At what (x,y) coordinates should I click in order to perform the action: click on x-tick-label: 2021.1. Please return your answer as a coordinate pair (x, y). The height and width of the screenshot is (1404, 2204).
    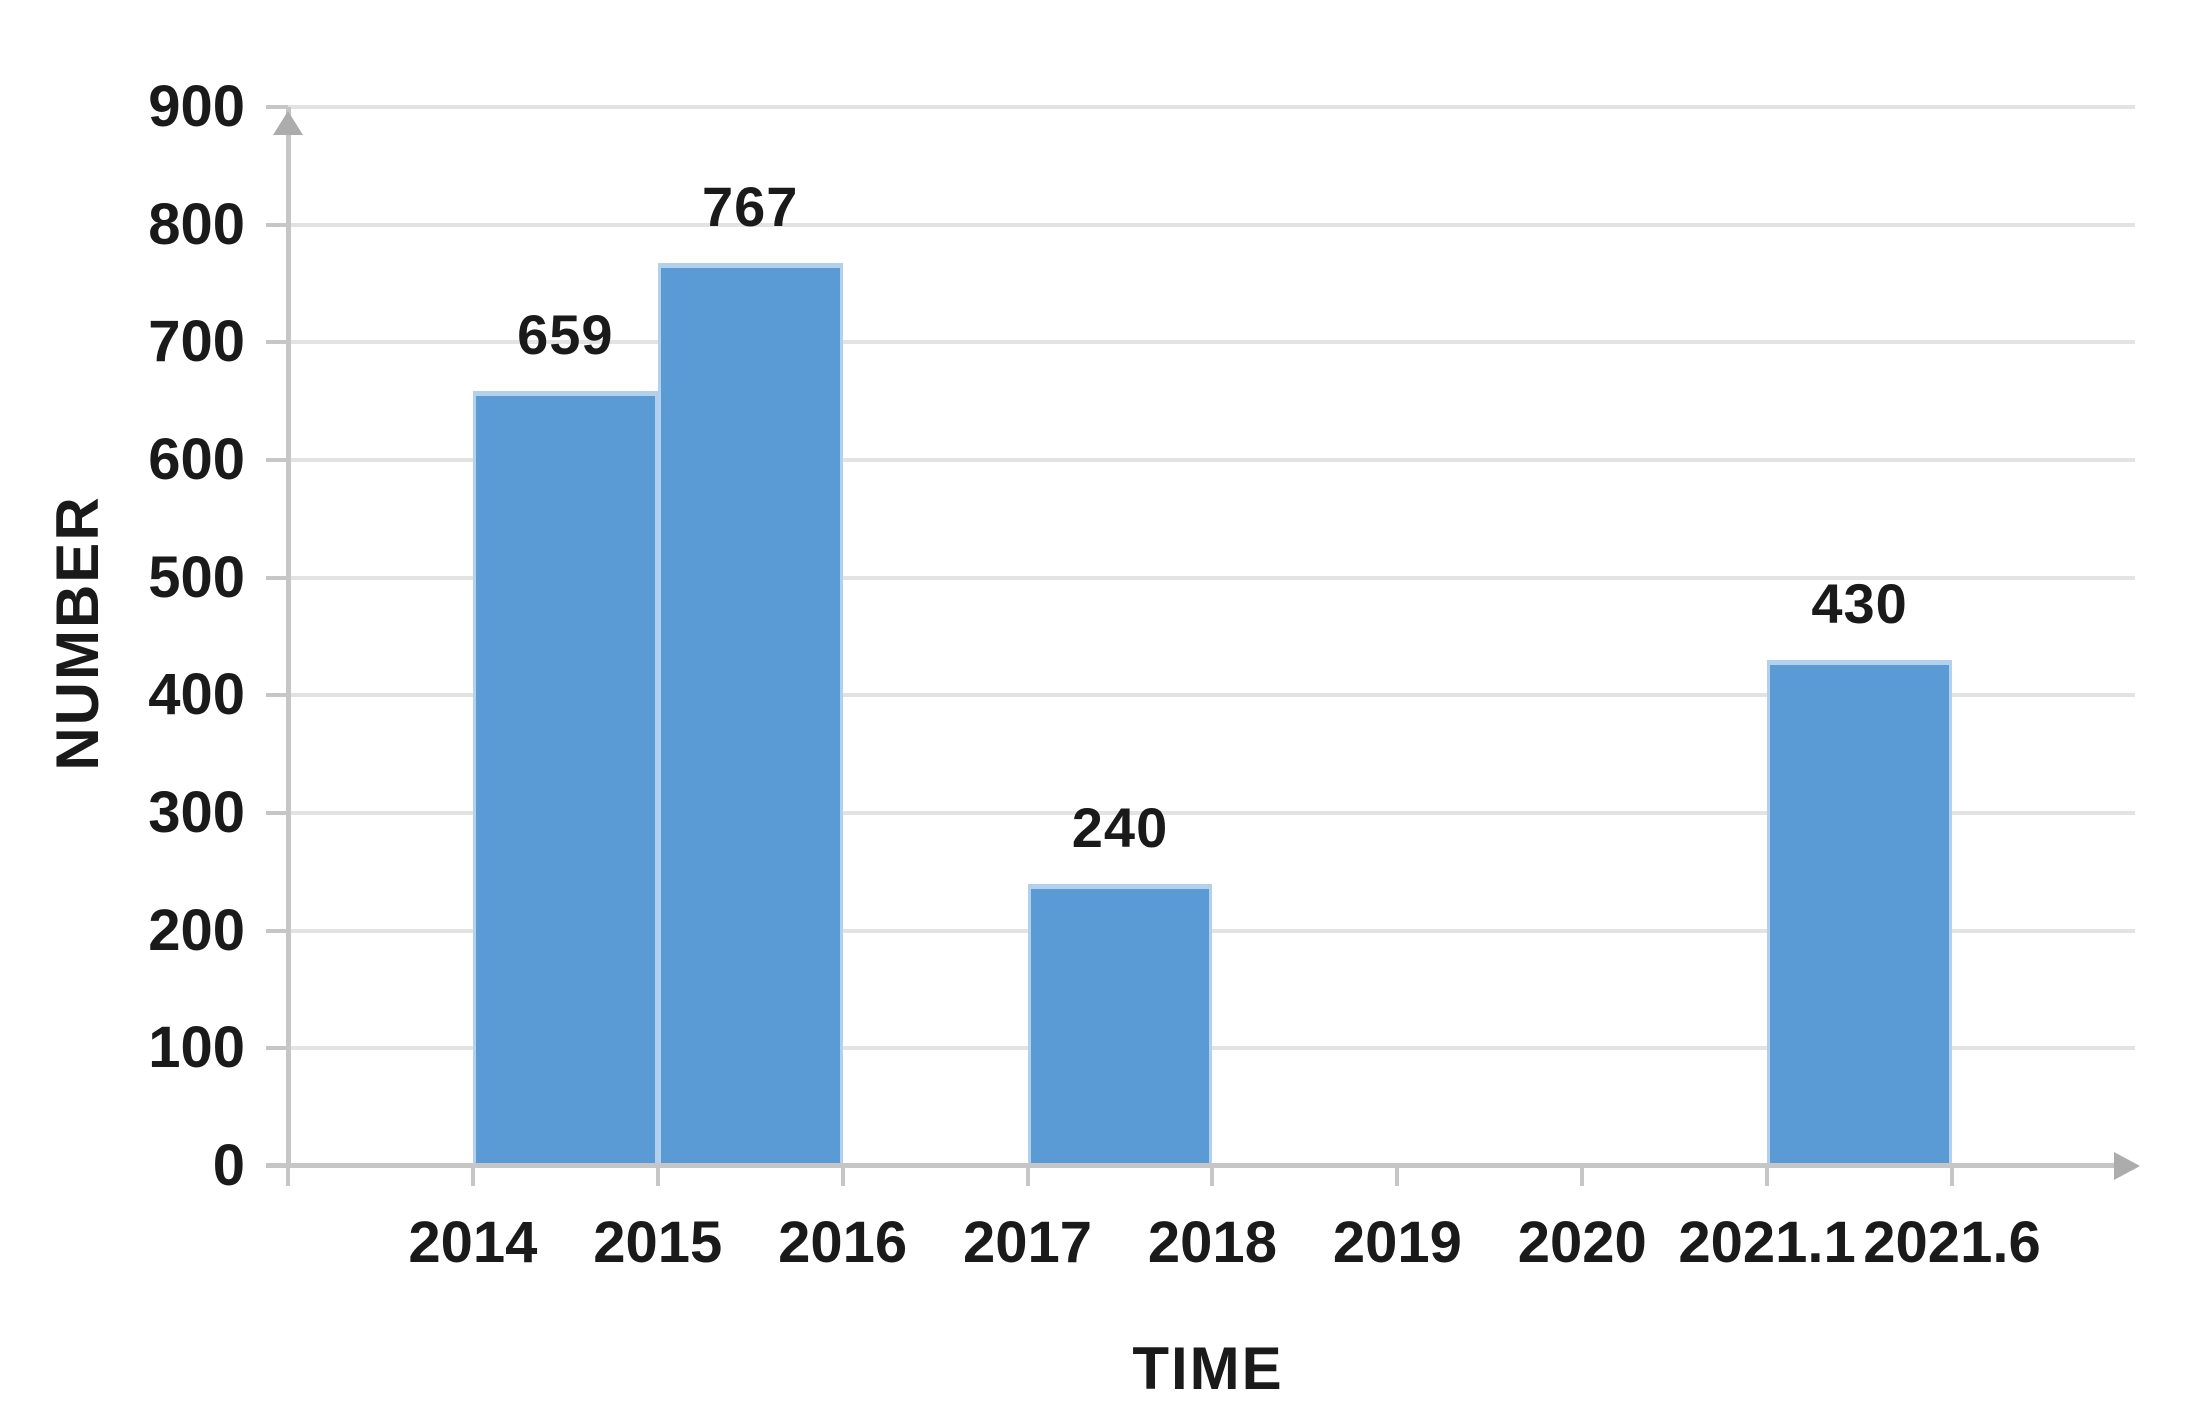
    Looking at the image, I should click on (1767, 1242).